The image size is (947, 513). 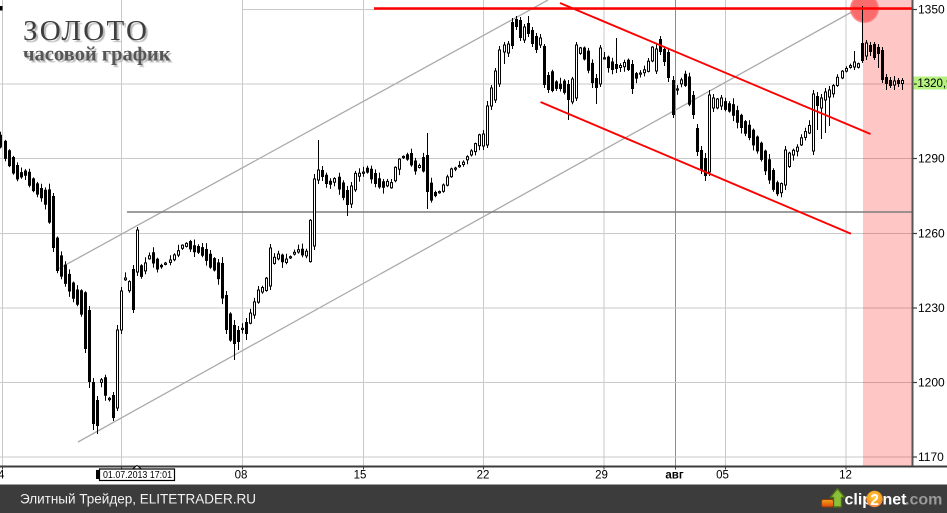 What do you see at coordinates (137, 475) in the screenshot?
I see `svg-text: 01.07.2013 17:01` at bounding box center [137, 475].